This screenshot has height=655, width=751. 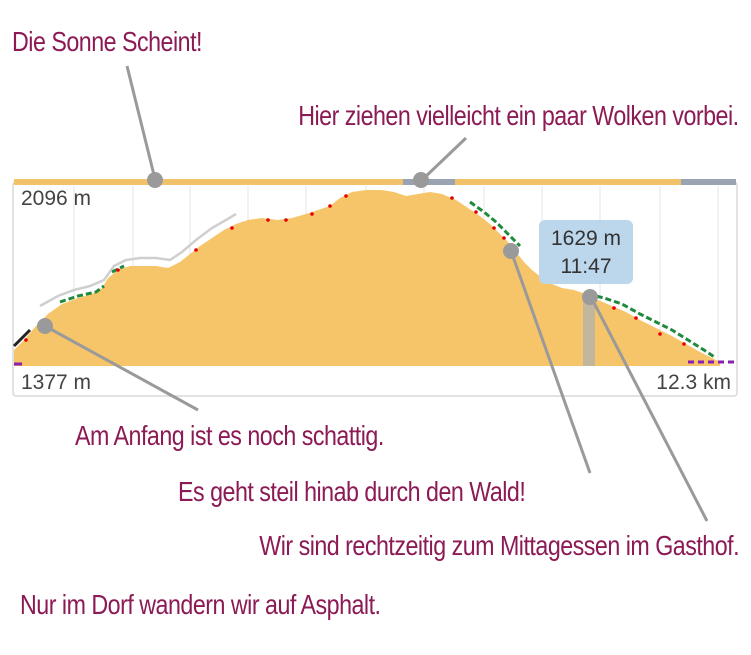 I want to click on selection-marker, so click(x=589, y=331).